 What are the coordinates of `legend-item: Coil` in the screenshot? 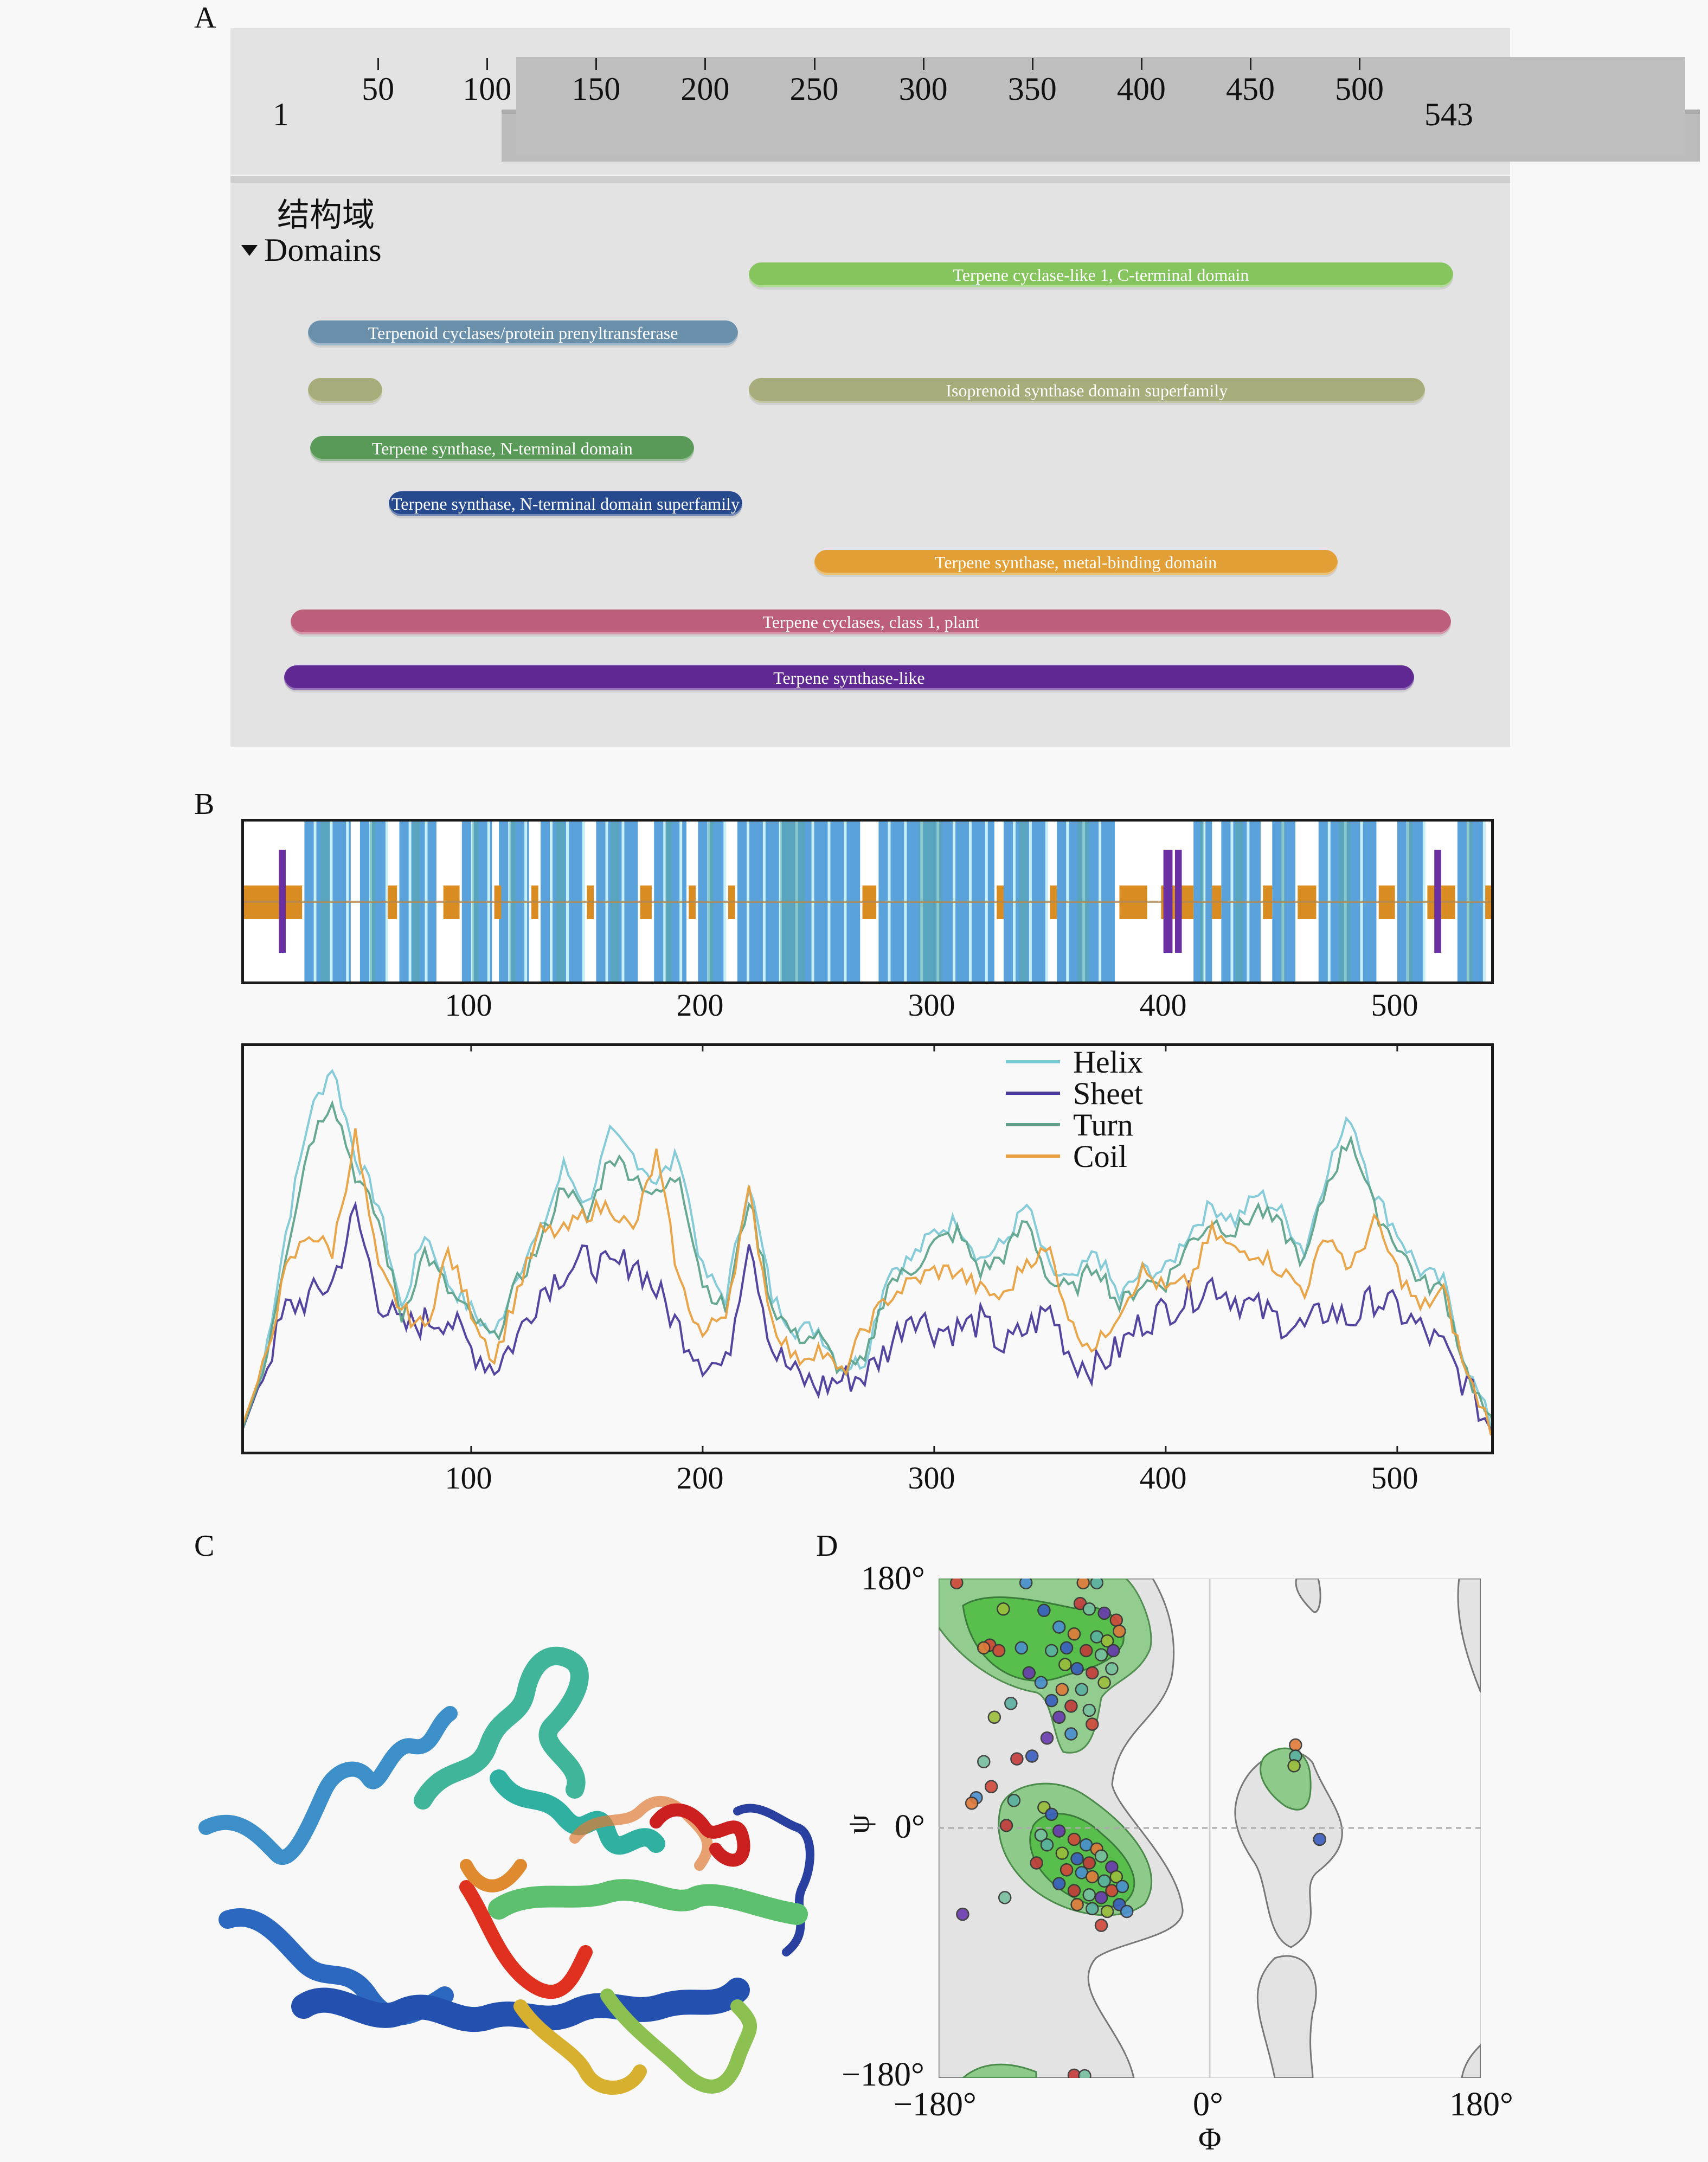 It's located at (1074, 1156).